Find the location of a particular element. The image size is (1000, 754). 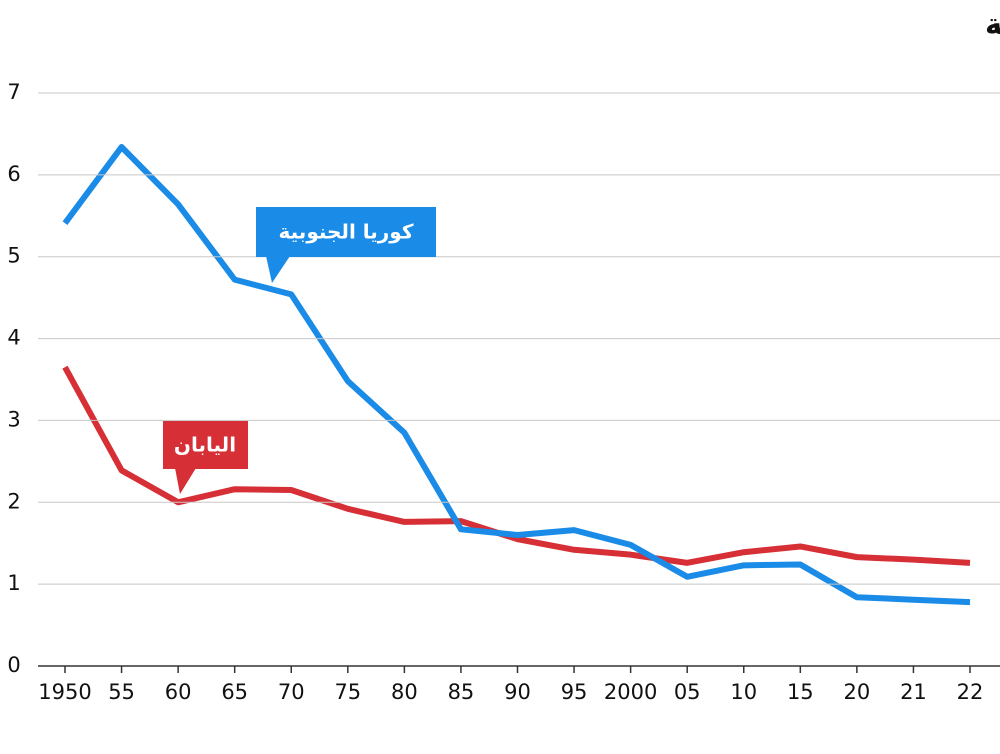

x-tick-label: 20 is located at coordinates (857, 692).